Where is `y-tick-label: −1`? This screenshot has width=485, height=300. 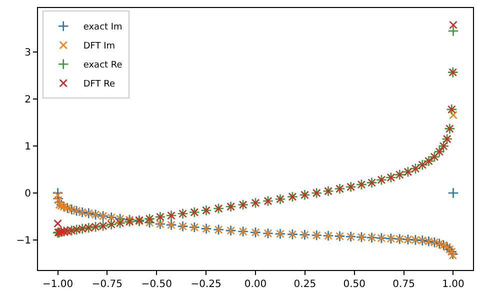
y-tick-label: −1 is located at coordinates (23, 240).